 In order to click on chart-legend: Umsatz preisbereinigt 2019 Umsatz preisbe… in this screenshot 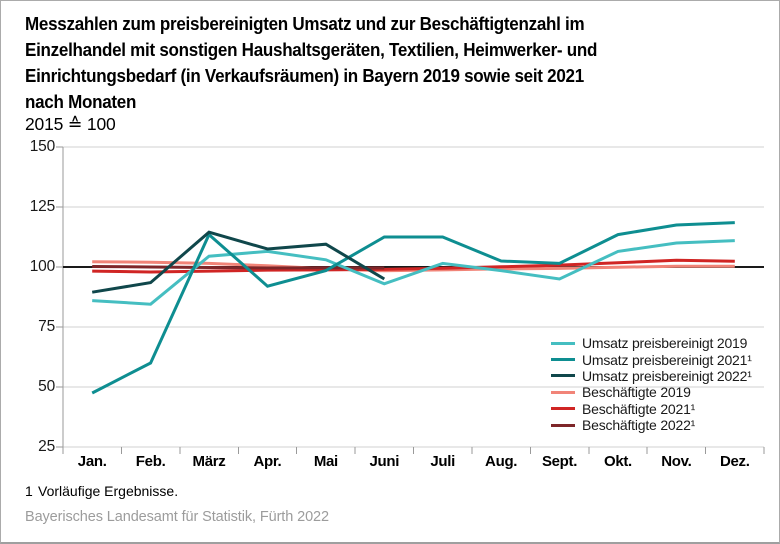, I will do `click(651, 384)`.